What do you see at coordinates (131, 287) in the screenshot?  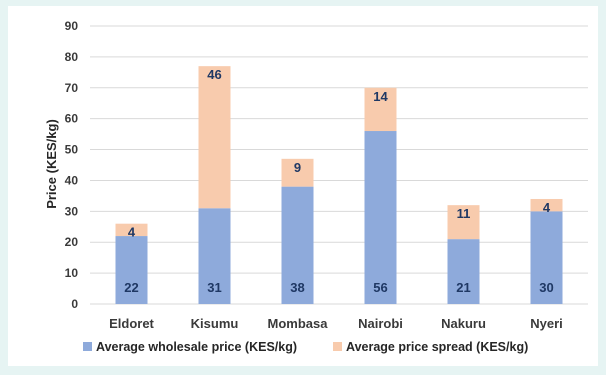 I see `data-label: 22` at bounding box center [131, 287].